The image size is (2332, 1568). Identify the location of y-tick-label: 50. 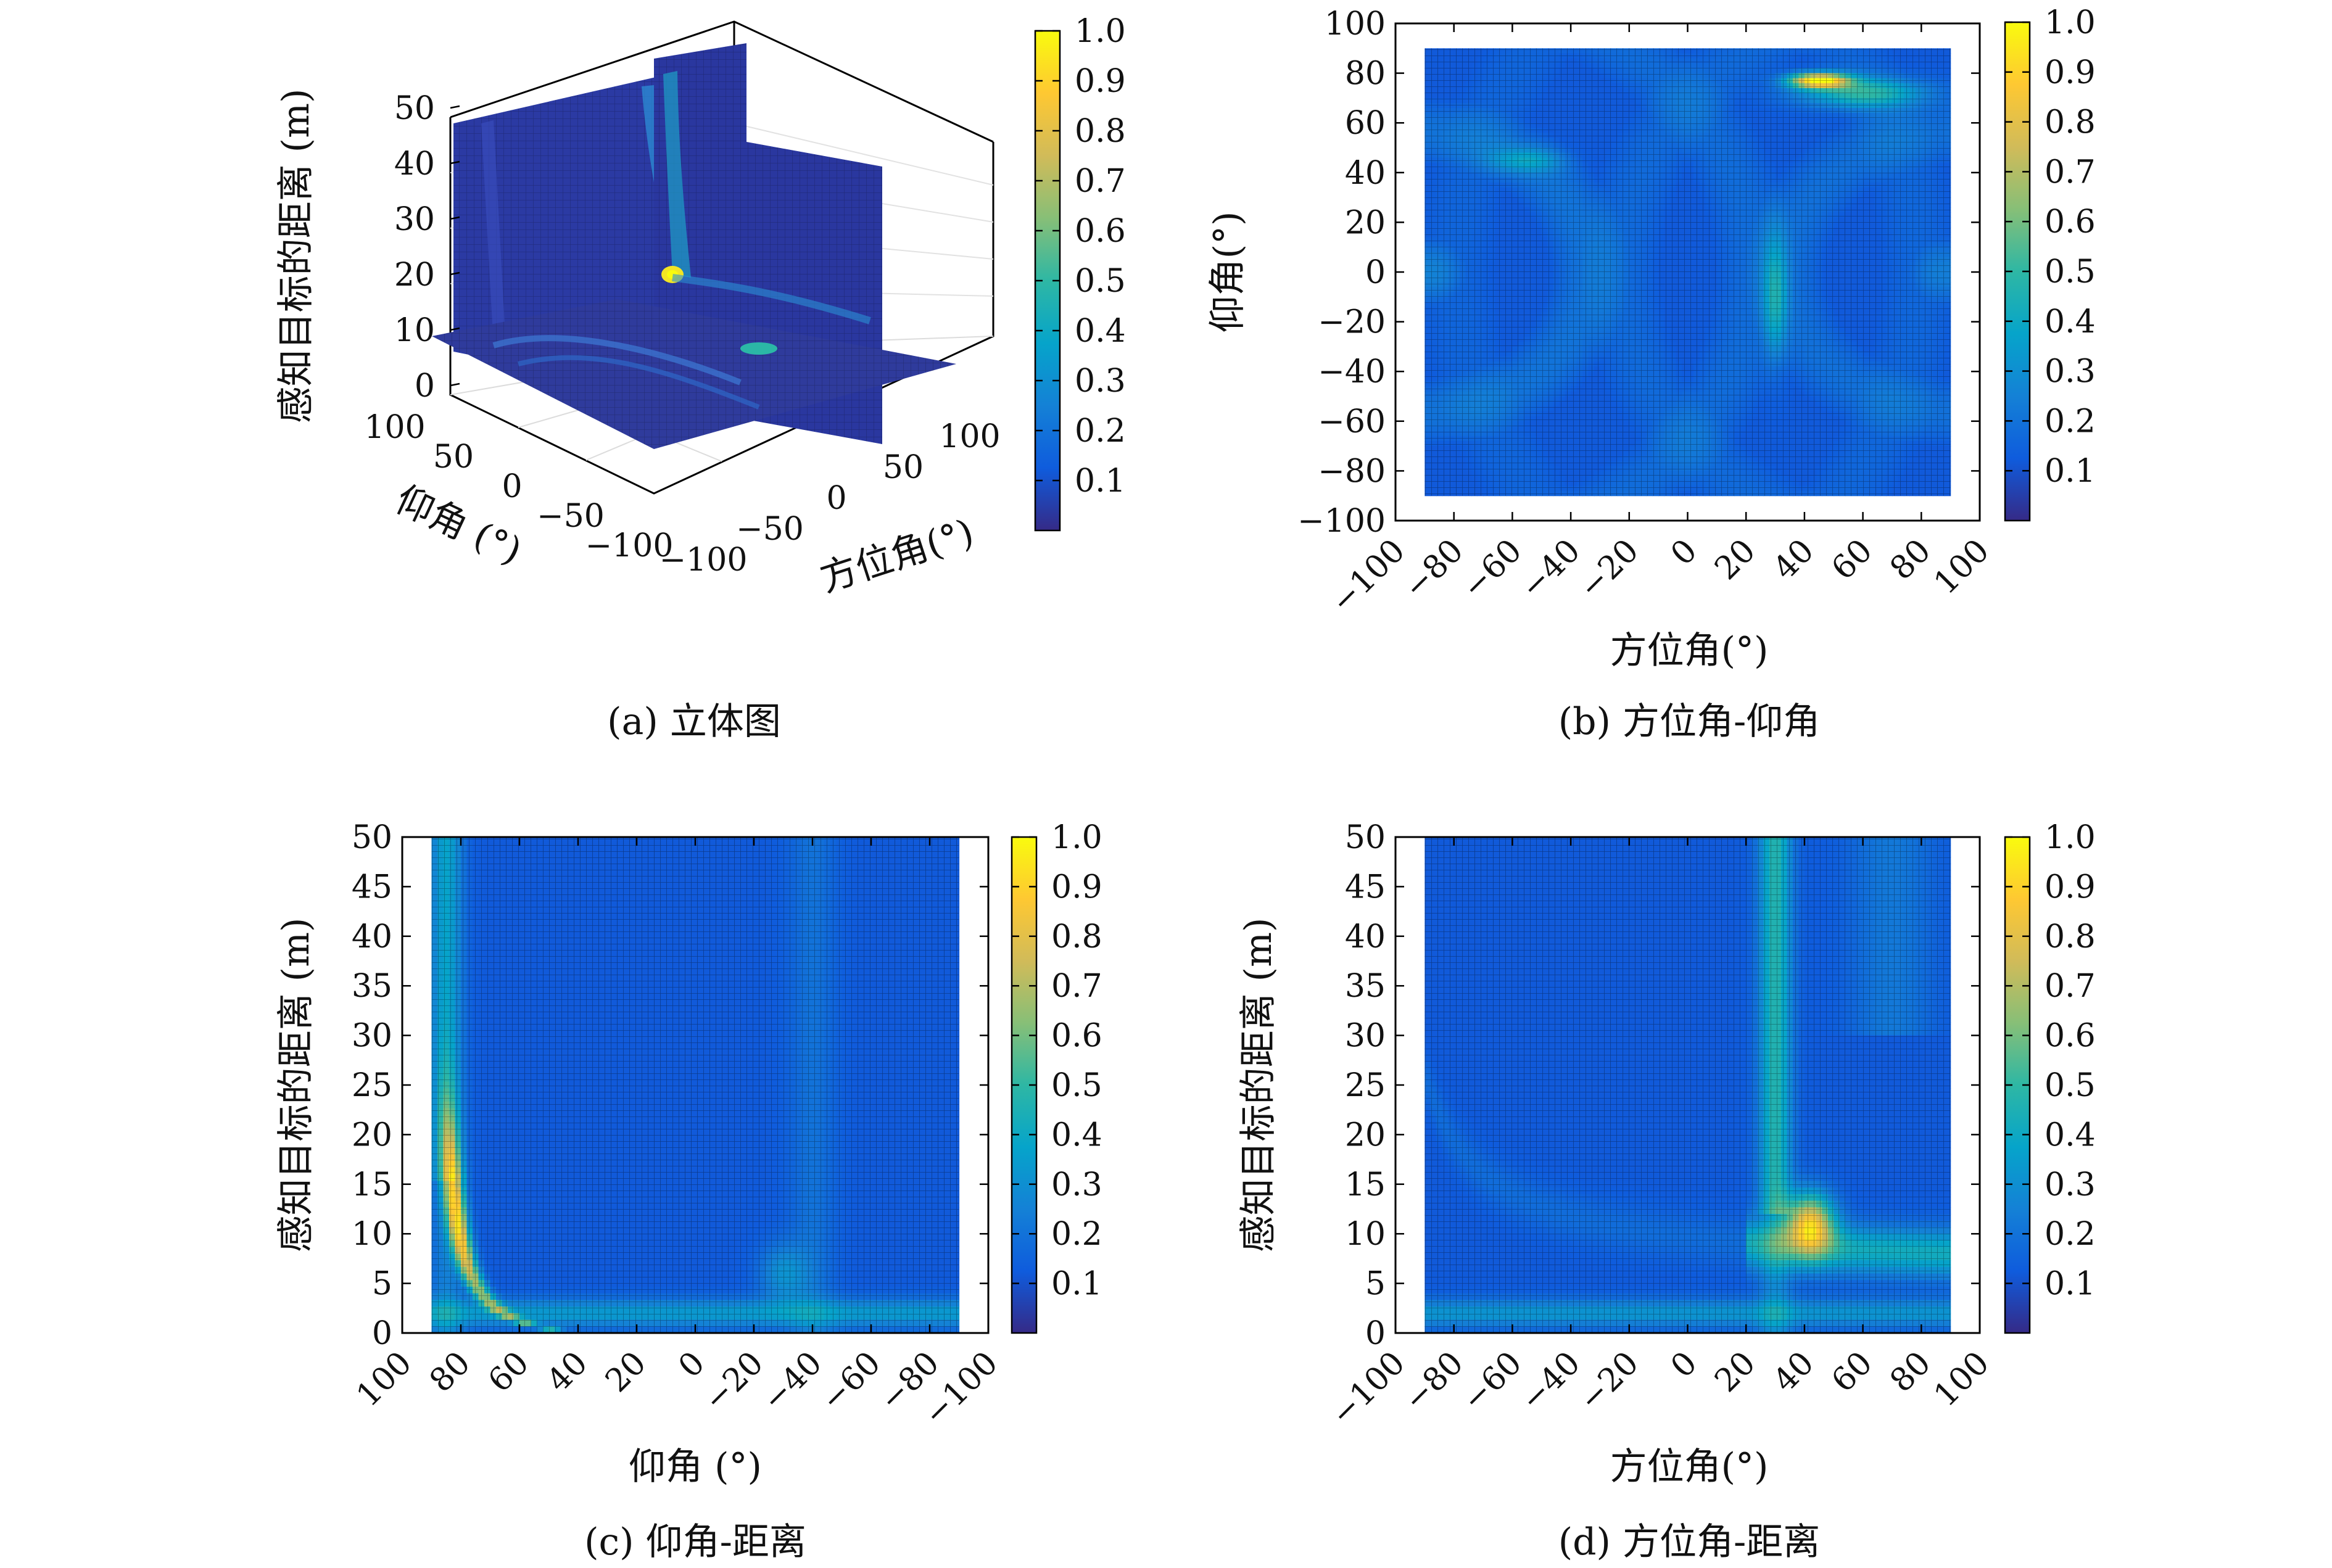
(453, 457).